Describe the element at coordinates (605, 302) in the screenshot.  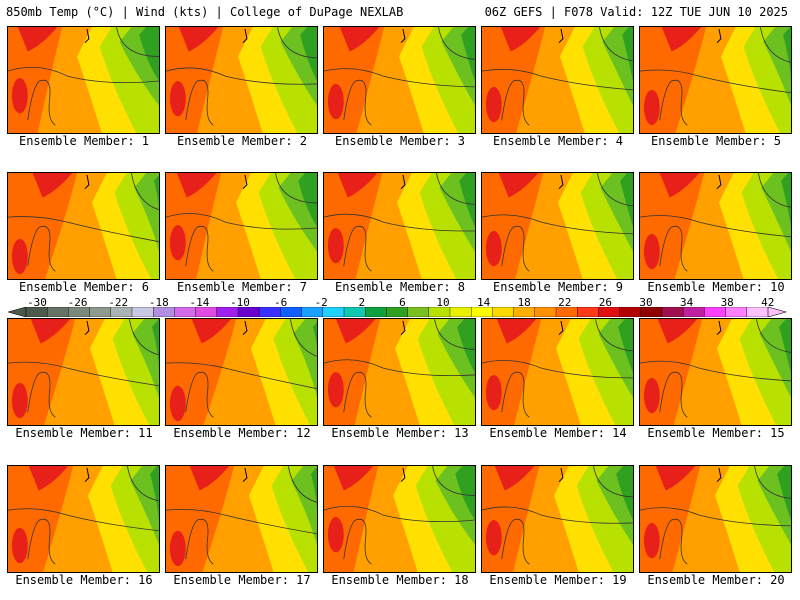
I see `colorbar-tick-label: 26` at that location.